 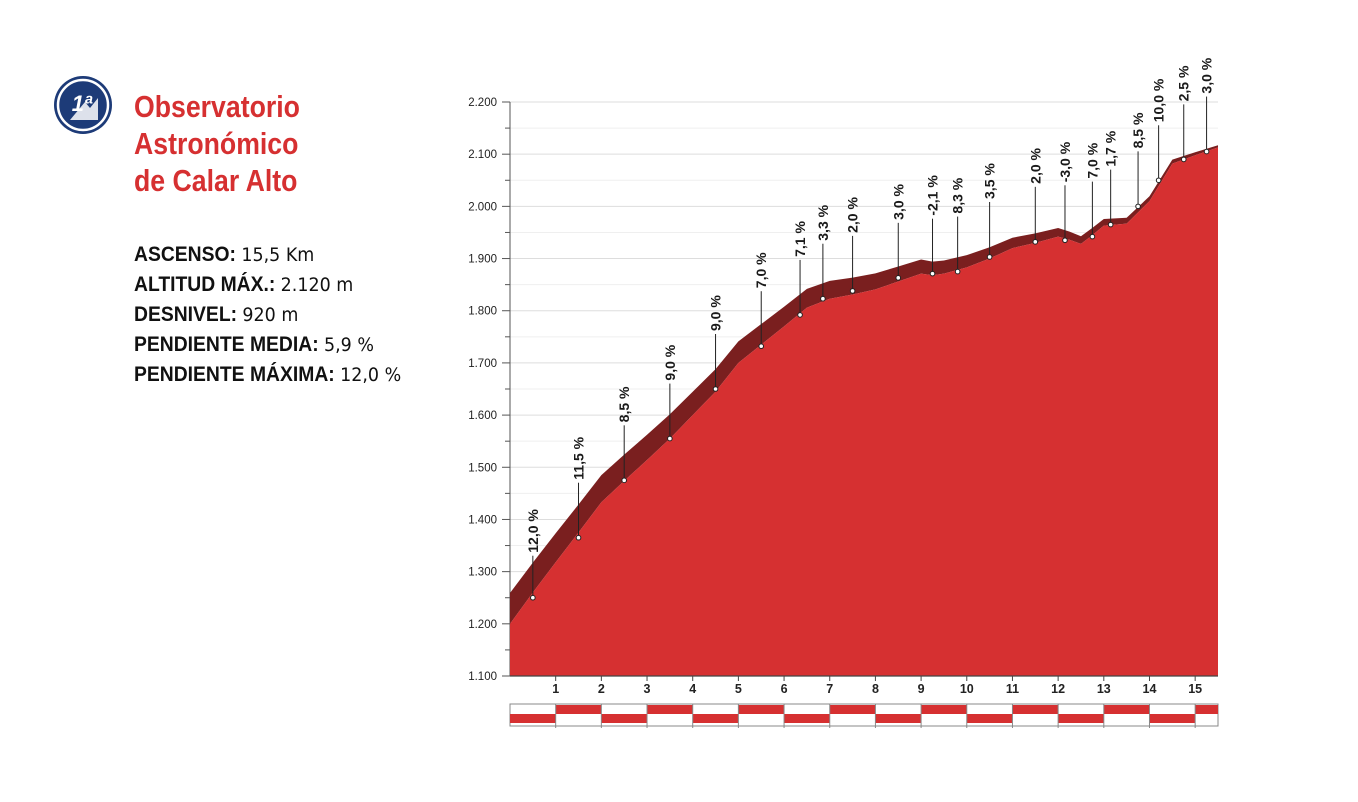 I want to click on category-badge-icon: 1ª, so click(x=83, y=105).